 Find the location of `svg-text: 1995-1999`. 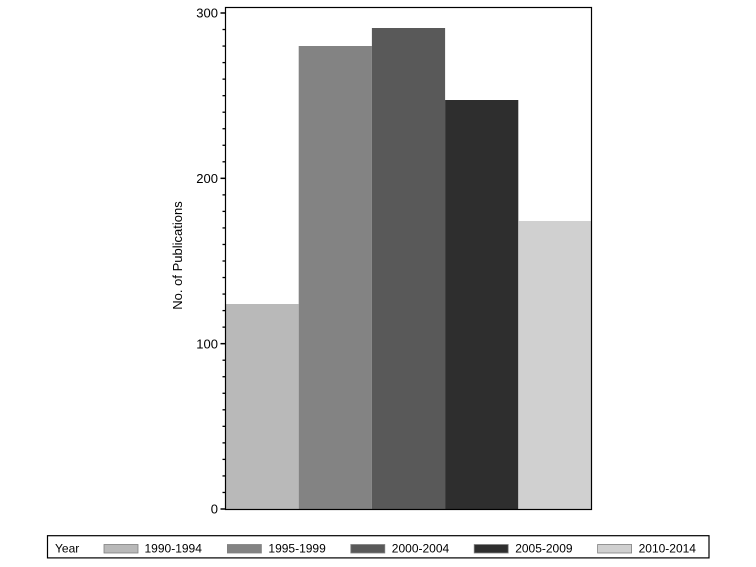

svg-text: 1995-1999 is located at coordinates (297, 548).